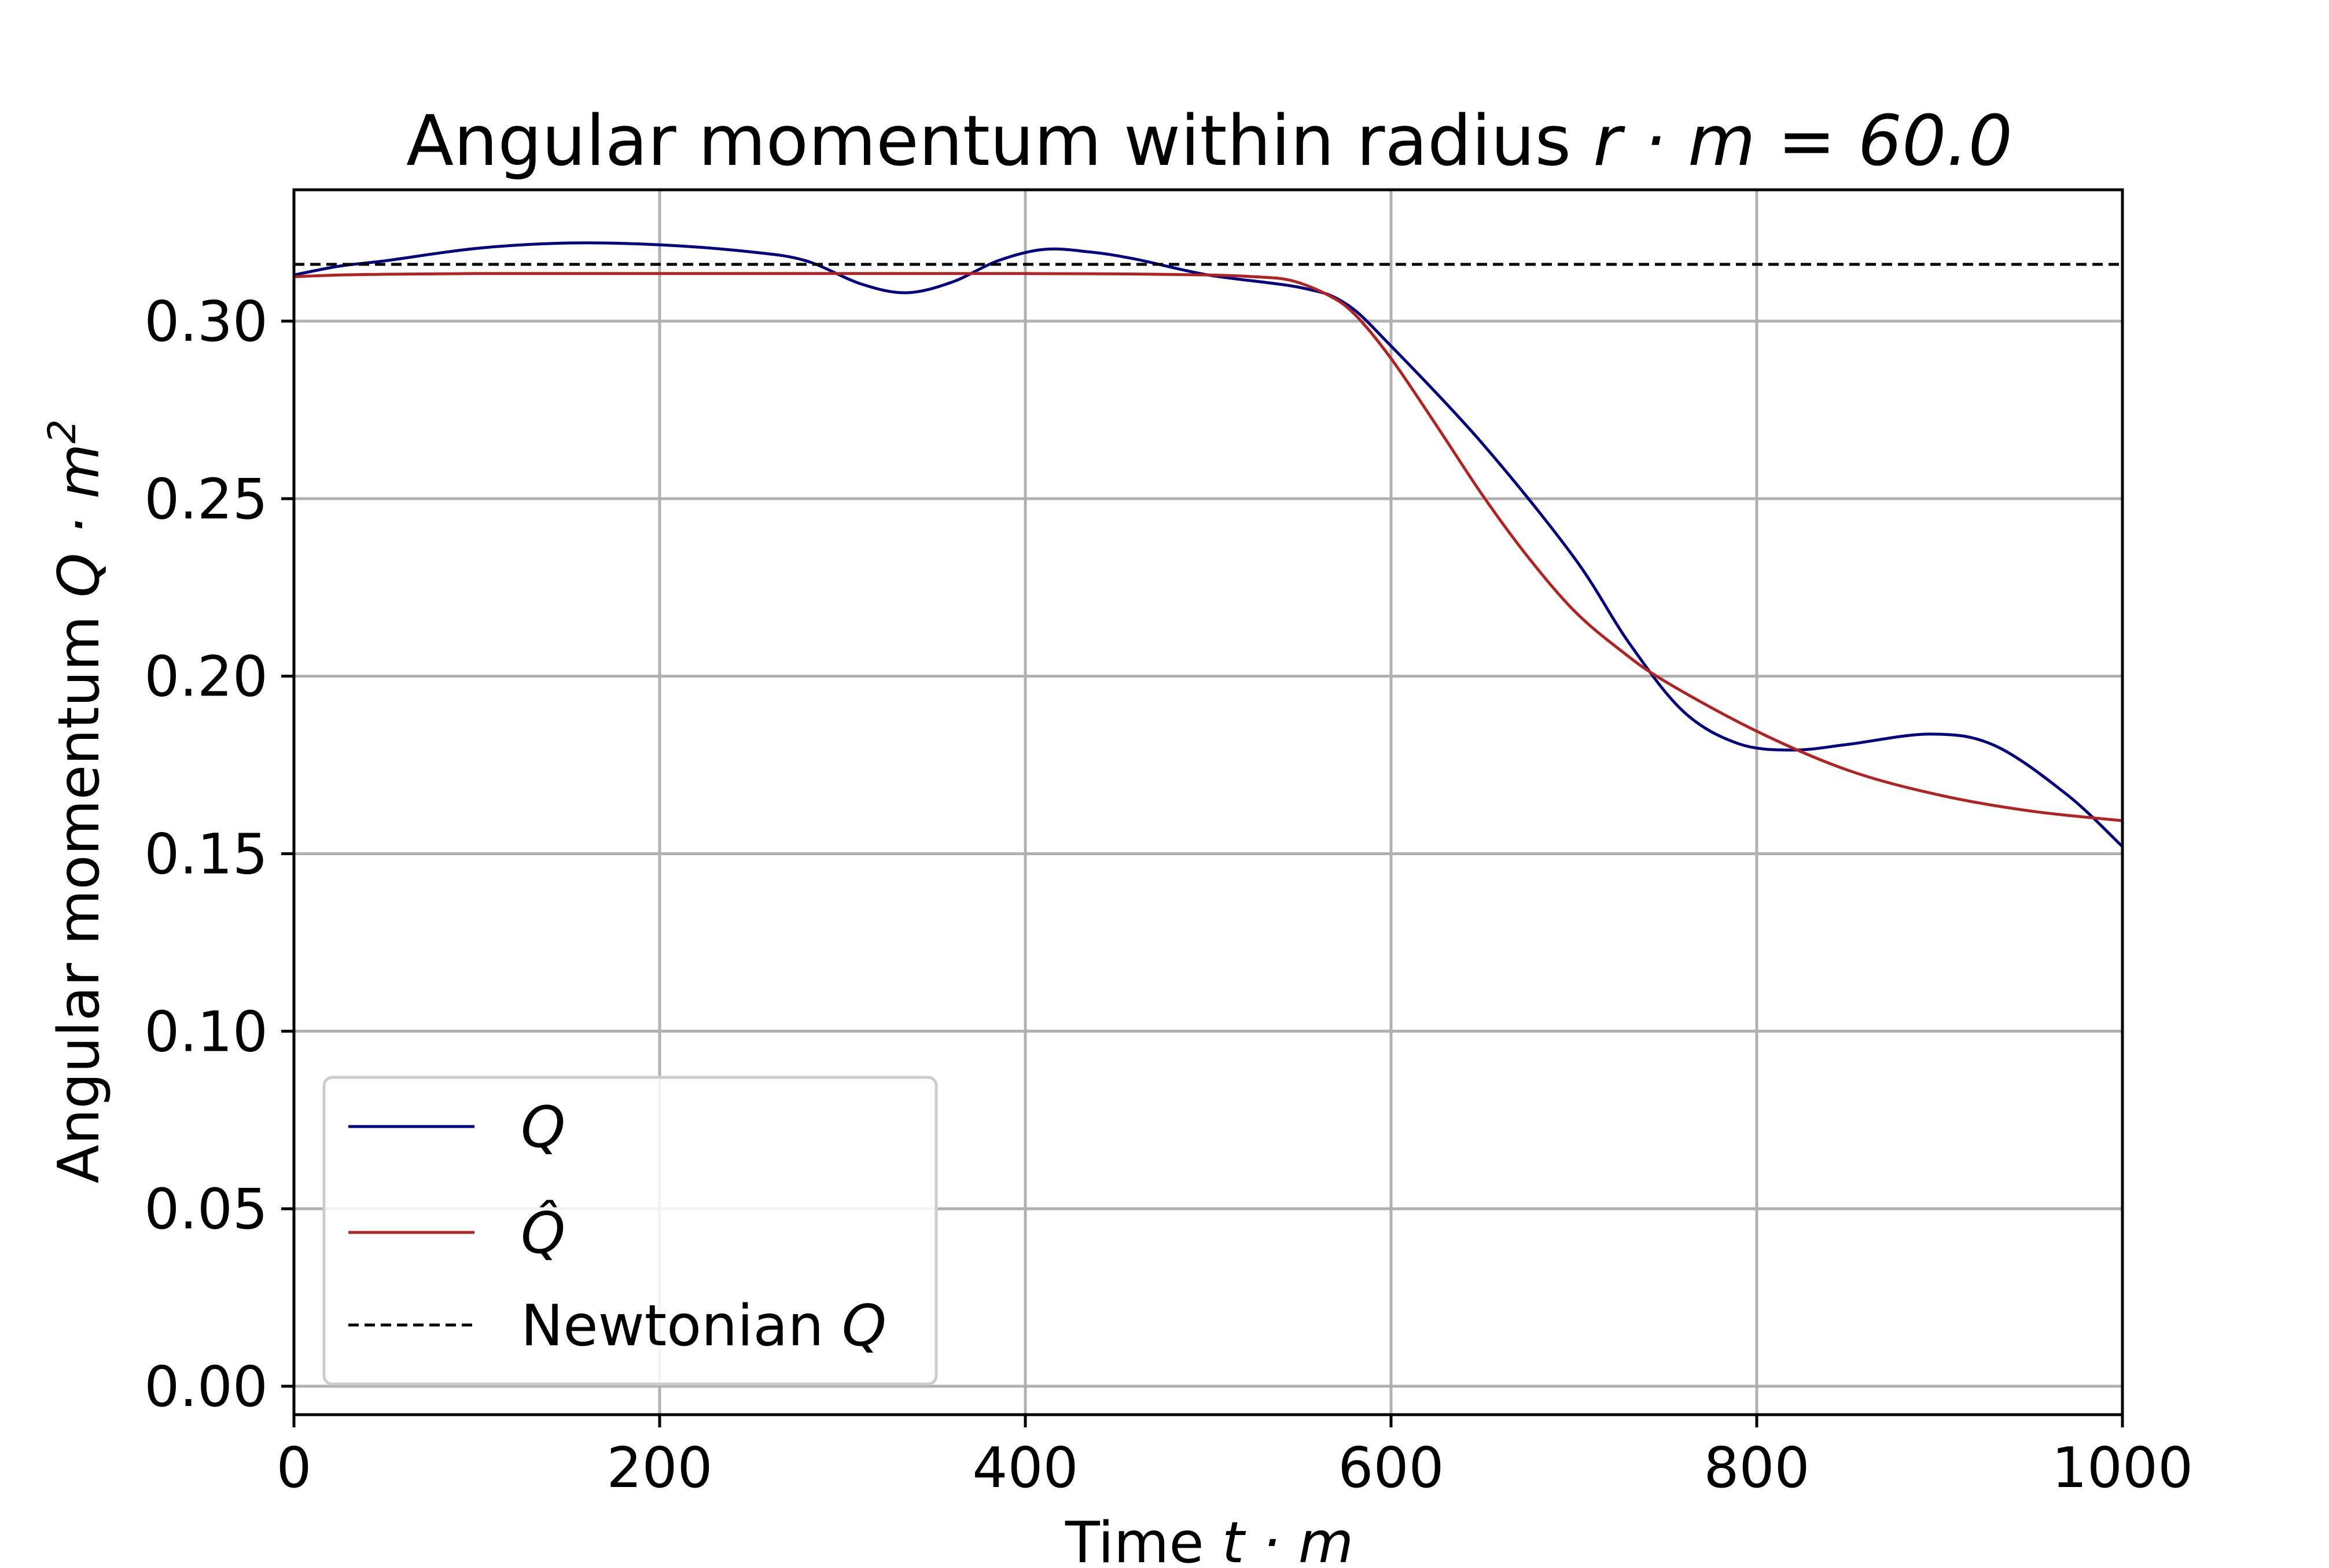  Describe the element at coordinates (293, 1468) in the screenshot. I see `x-tick-label: 0` at that location.